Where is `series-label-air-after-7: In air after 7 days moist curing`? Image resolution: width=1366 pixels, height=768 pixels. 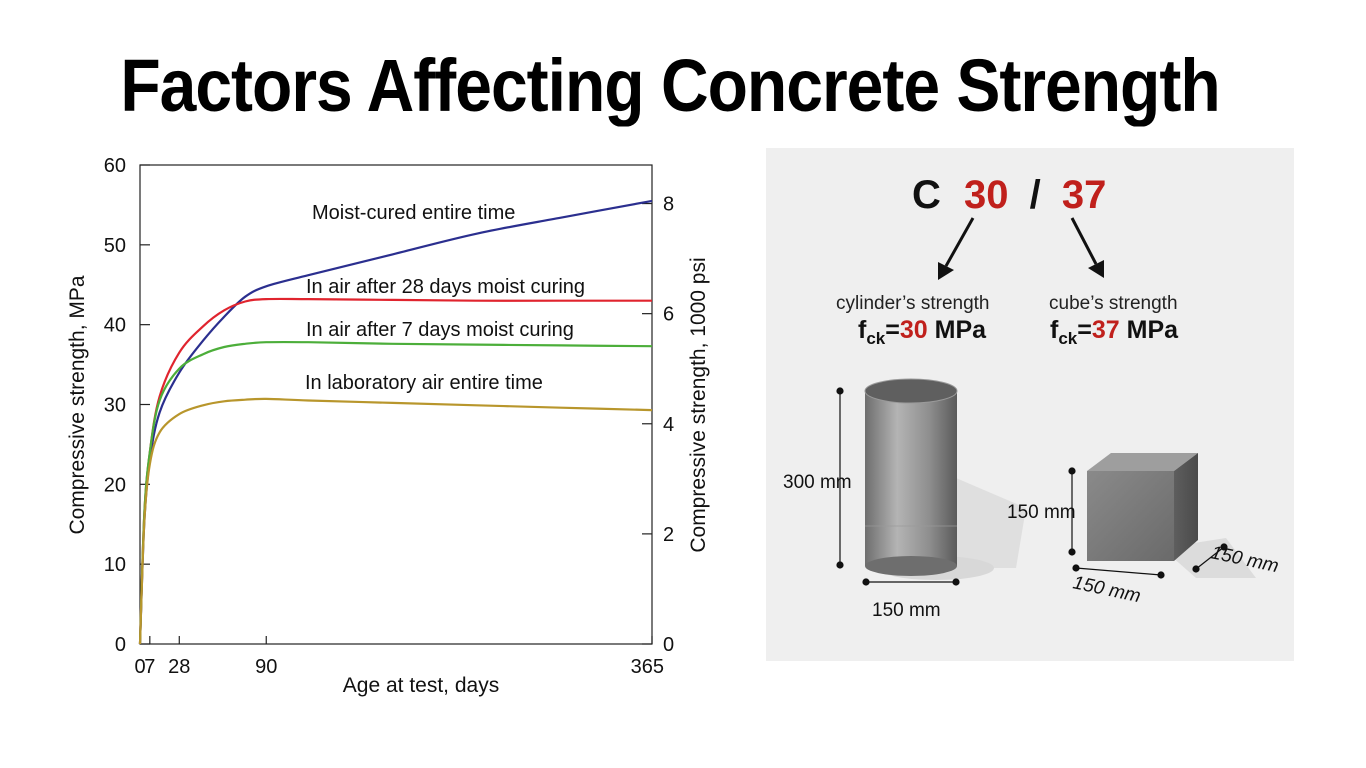 series-label-air-after-7: In air after 7 days moist curing is located at coordinates (440, 330).